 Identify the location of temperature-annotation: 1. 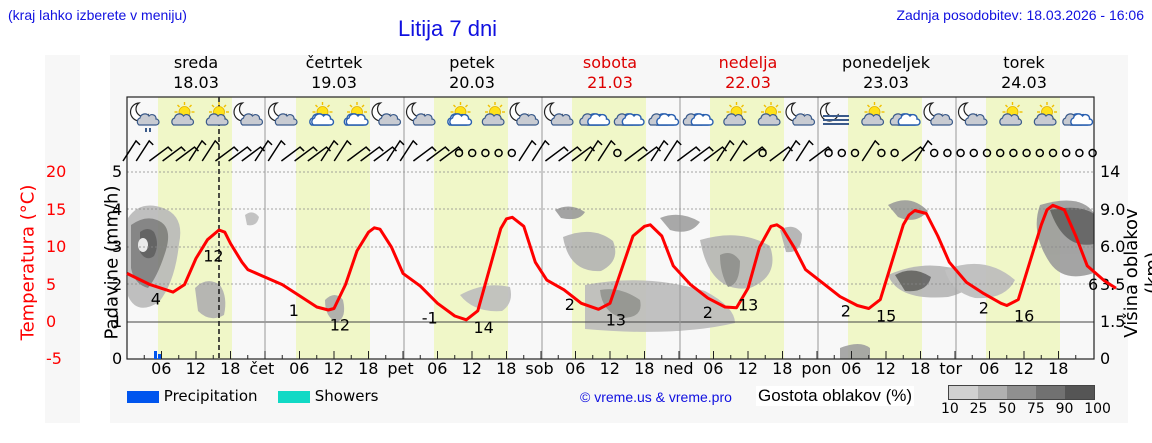
(294, 310).